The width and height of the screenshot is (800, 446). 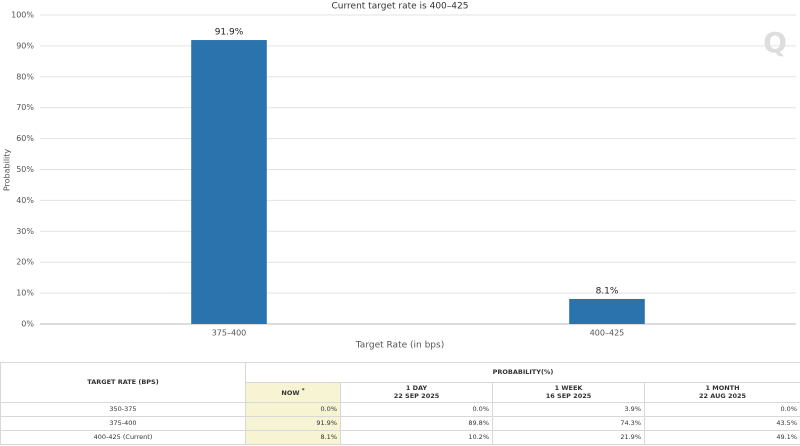 I want to click on column-header: 1 MONTH 22 AUG 2025, so click(x=722, y=392).